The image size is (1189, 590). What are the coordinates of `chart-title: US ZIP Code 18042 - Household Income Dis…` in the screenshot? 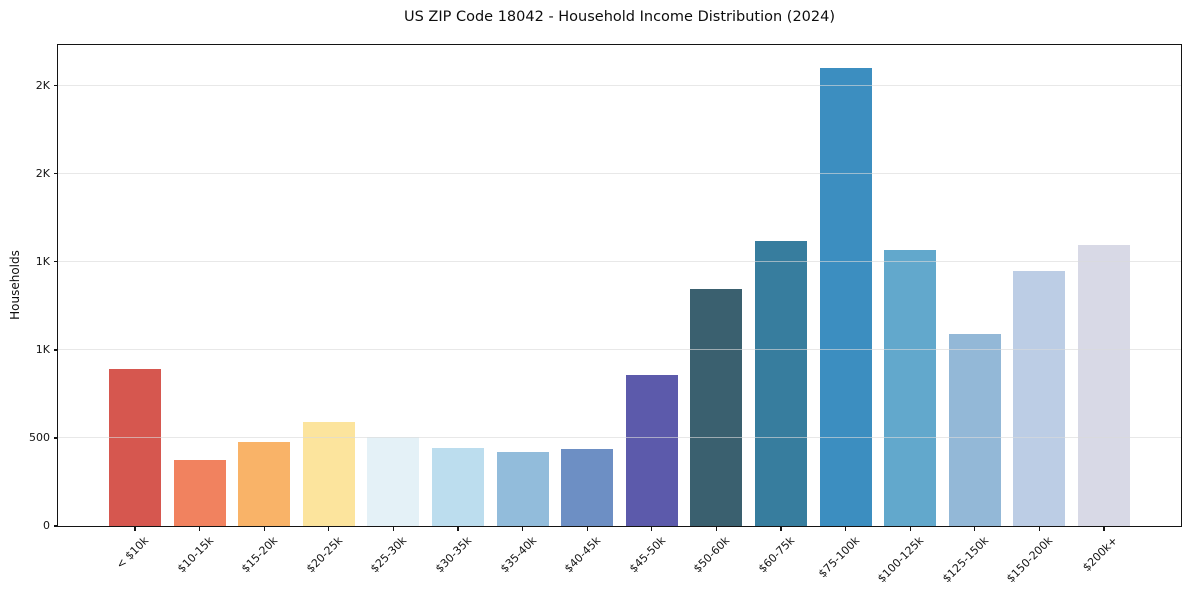 It's located at (619, 17).